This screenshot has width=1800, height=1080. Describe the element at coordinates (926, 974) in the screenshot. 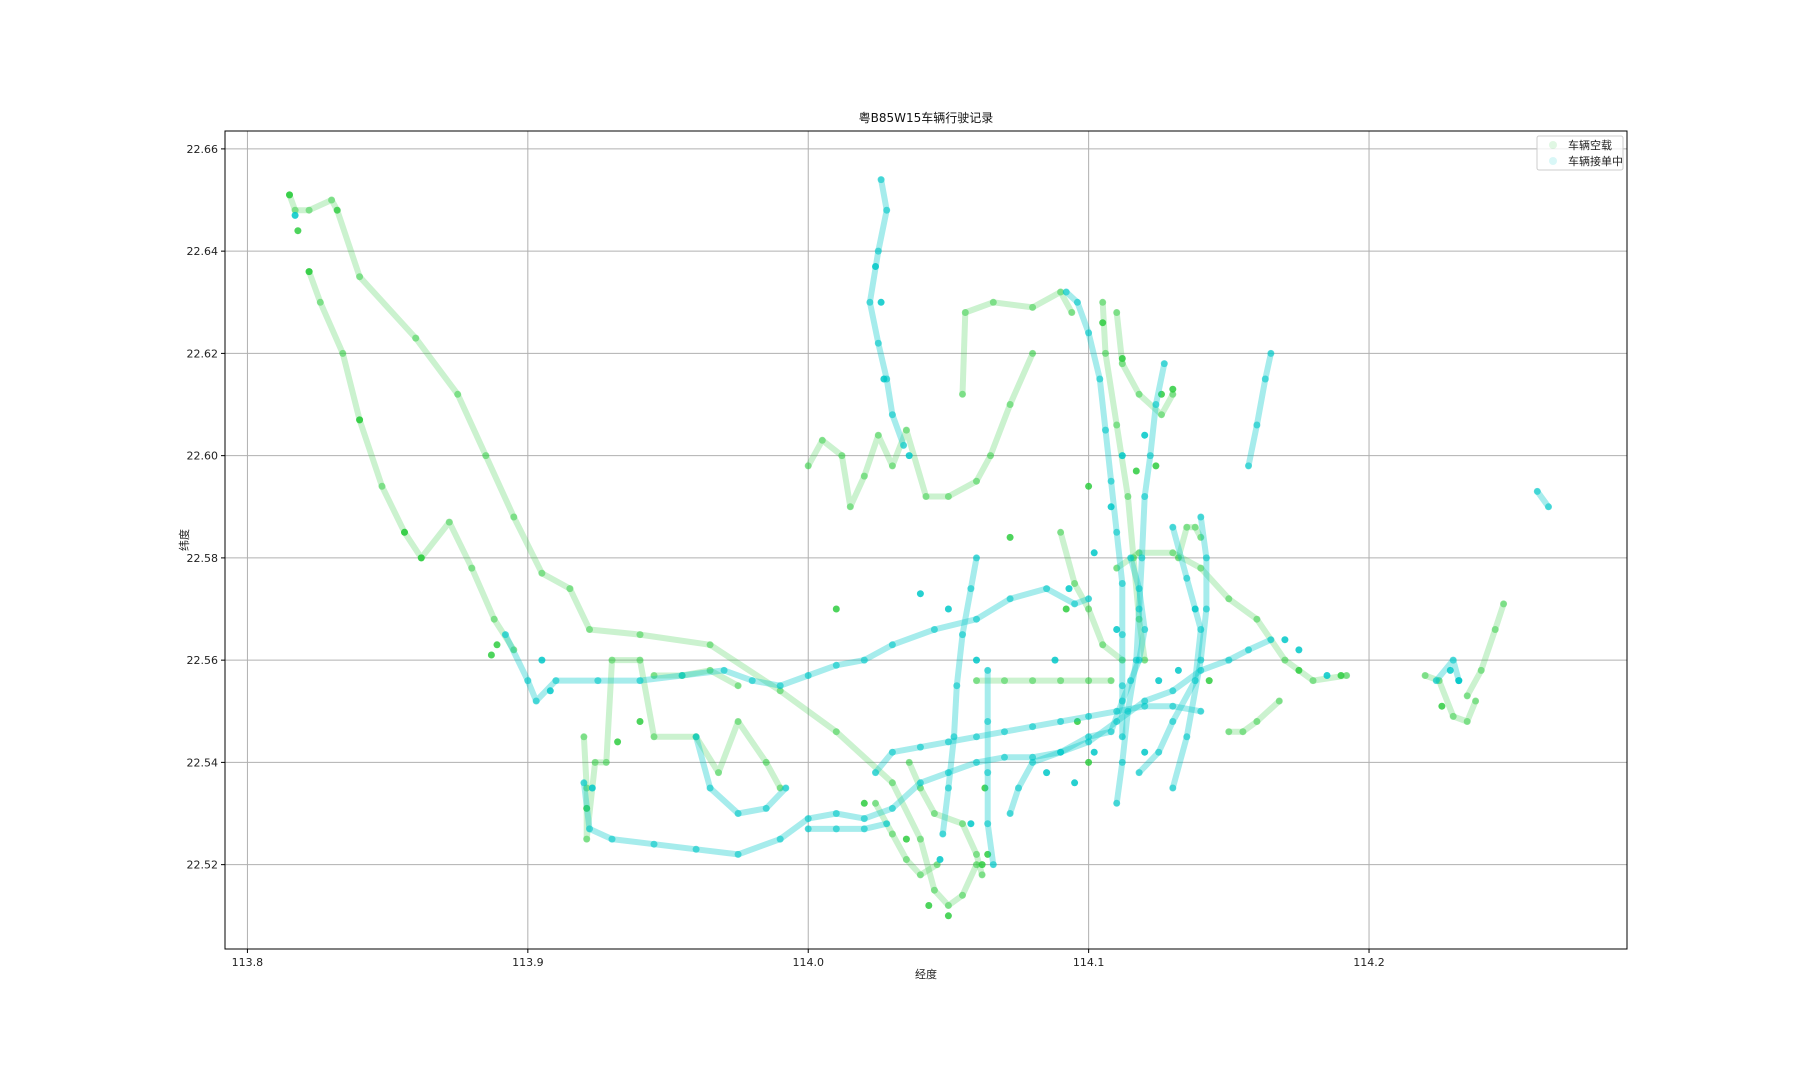

I see `x-axis-title: 经度` at that location.